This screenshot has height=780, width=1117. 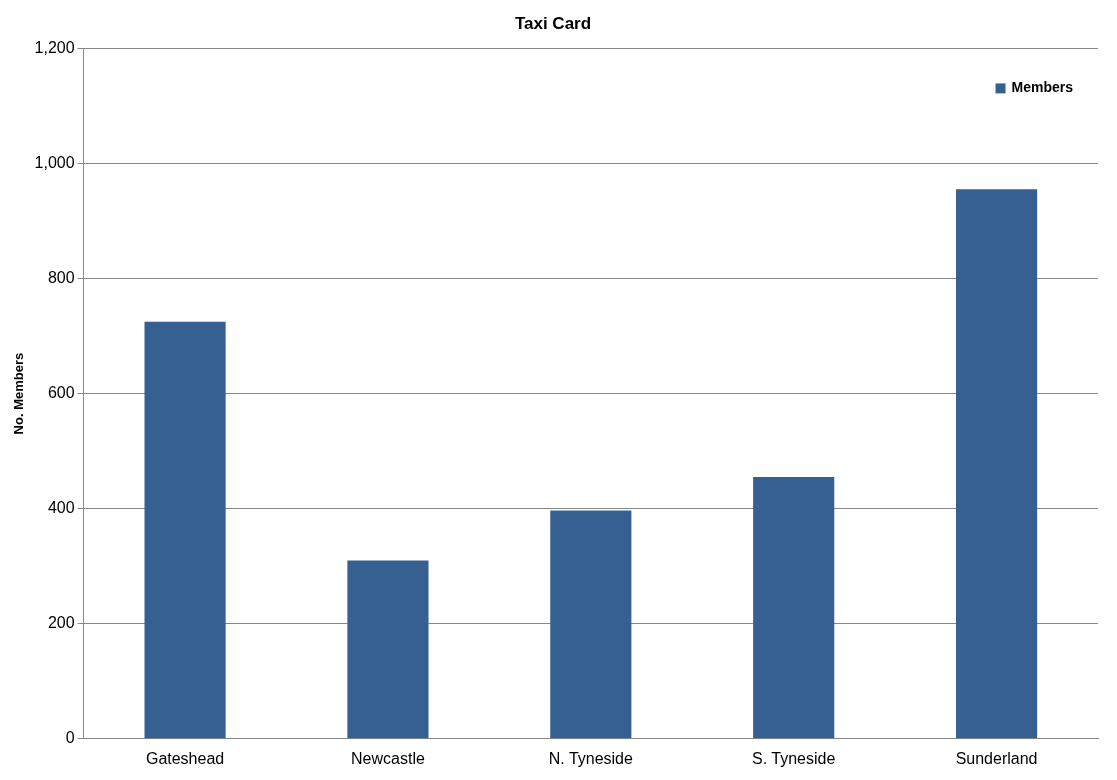 I want to click on y-tick-label: 200, so click(x=61, y=623).